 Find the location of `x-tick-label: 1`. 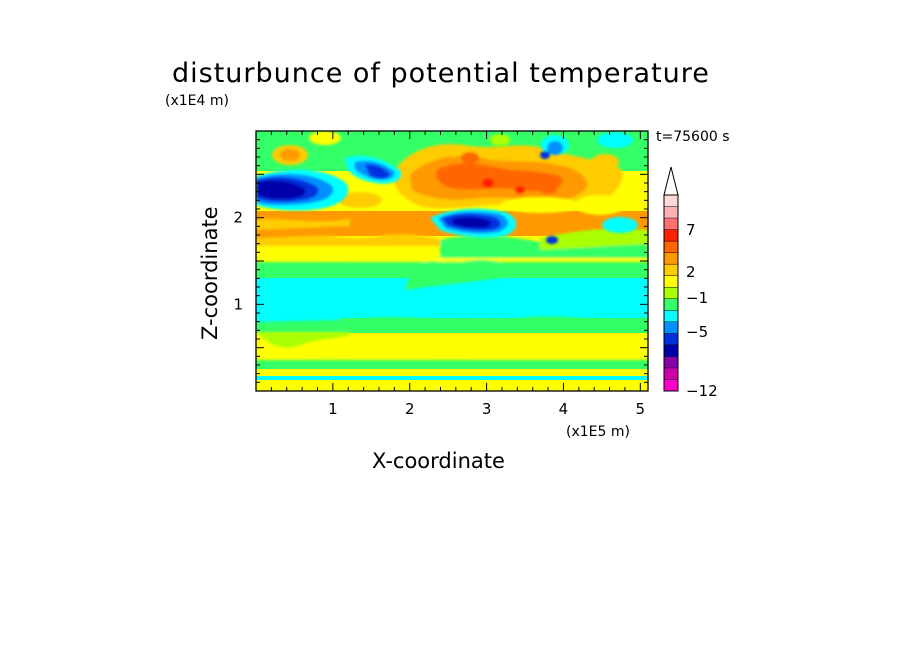

x-tick-label: 1 is located at coordinates (333, 409).